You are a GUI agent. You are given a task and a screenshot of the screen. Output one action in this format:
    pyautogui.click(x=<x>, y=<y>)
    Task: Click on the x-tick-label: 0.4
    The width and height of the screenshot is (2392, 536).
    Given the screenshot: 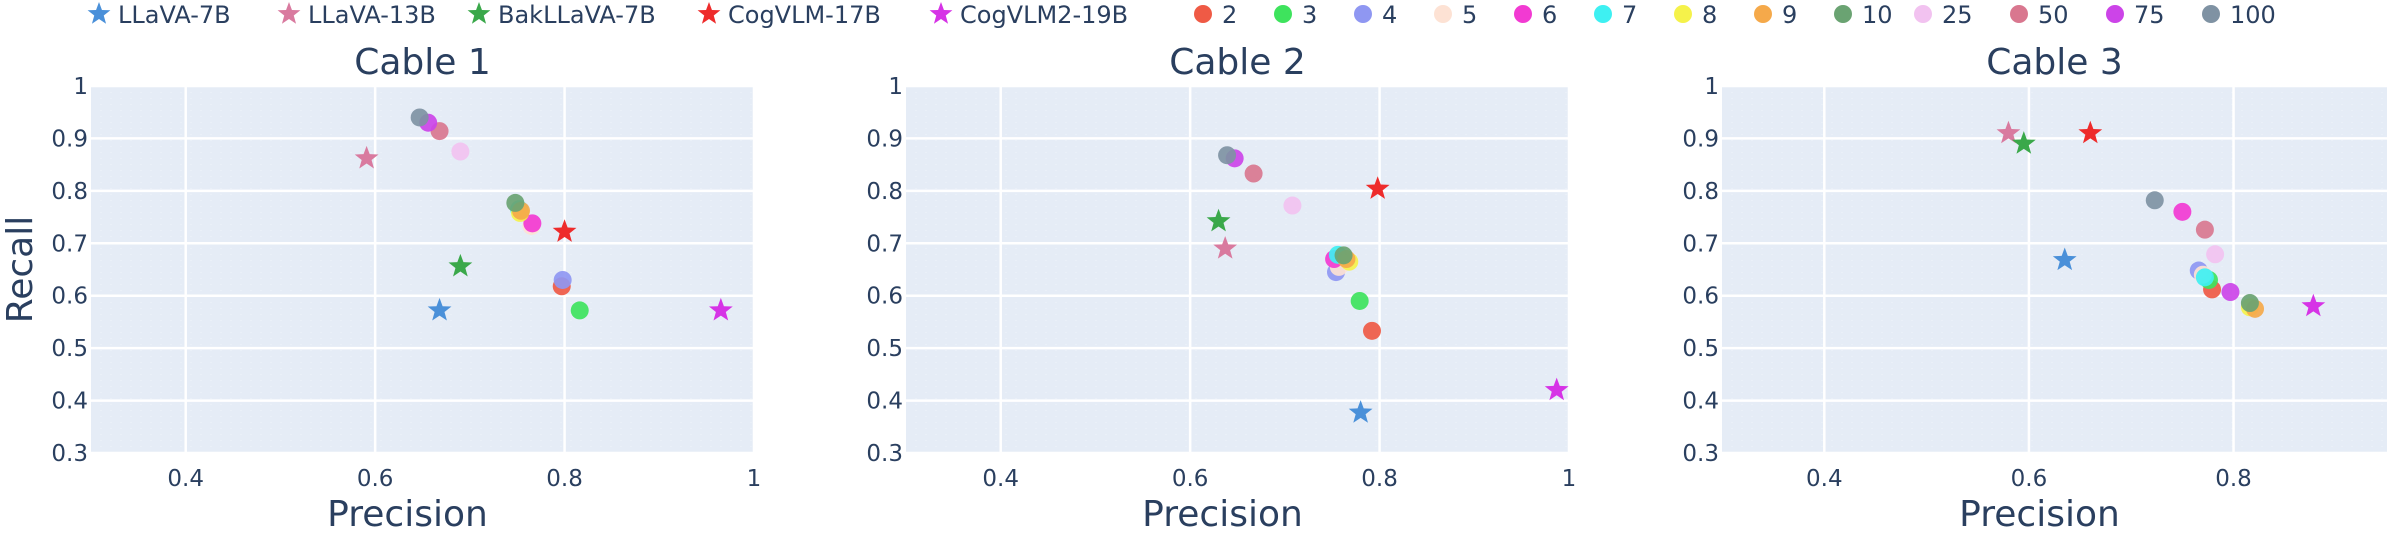 What is the action you would take?
    pyautogui.click(x=185, y=479)
    